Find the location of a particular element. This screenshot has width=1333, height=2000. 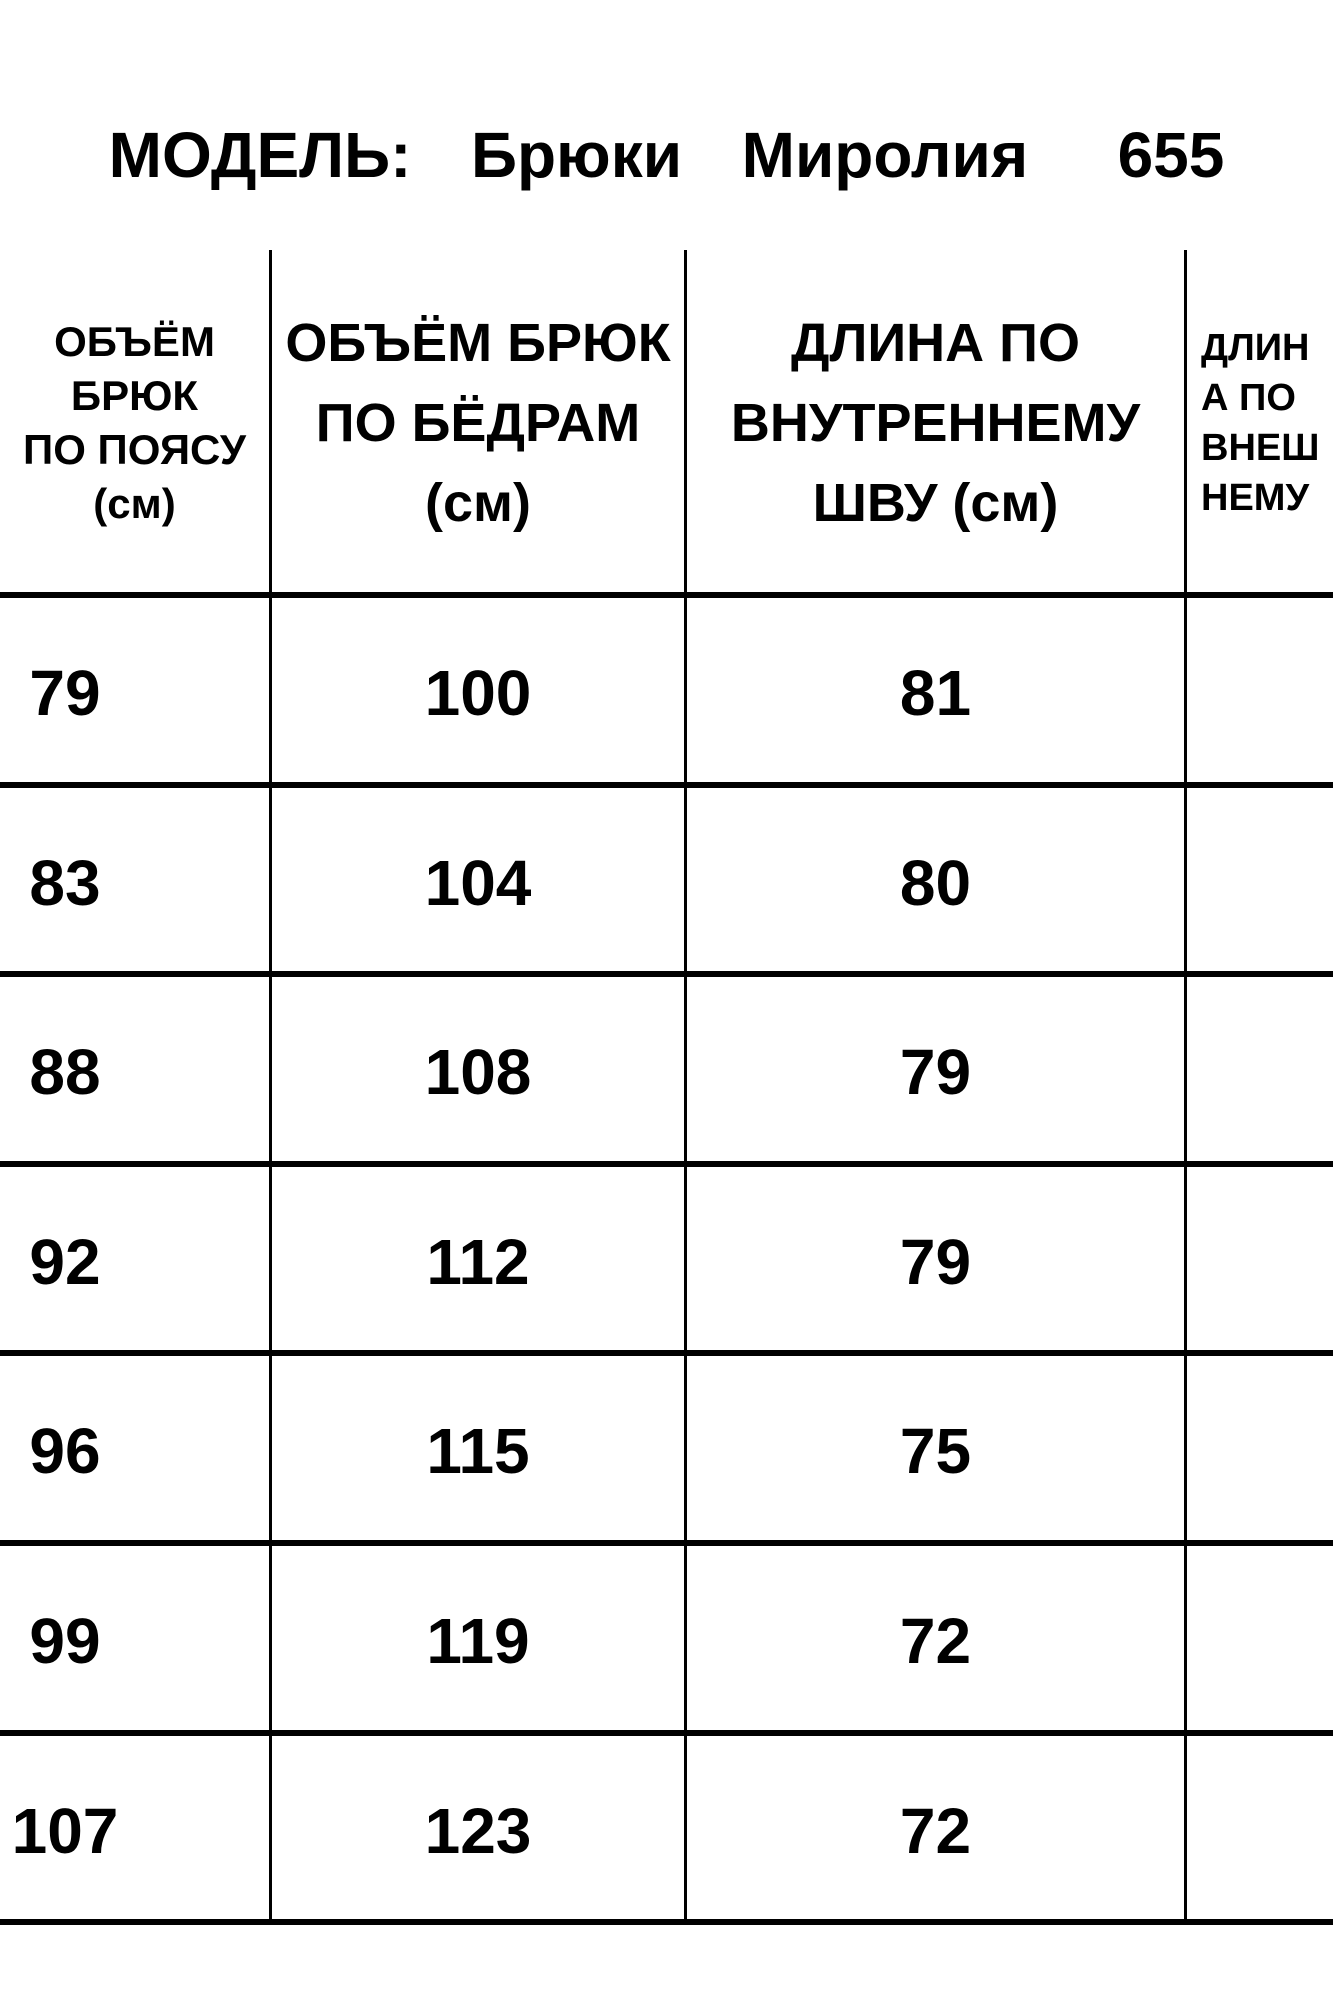

cell-value: 99 is located at coordinates (65, 1640).